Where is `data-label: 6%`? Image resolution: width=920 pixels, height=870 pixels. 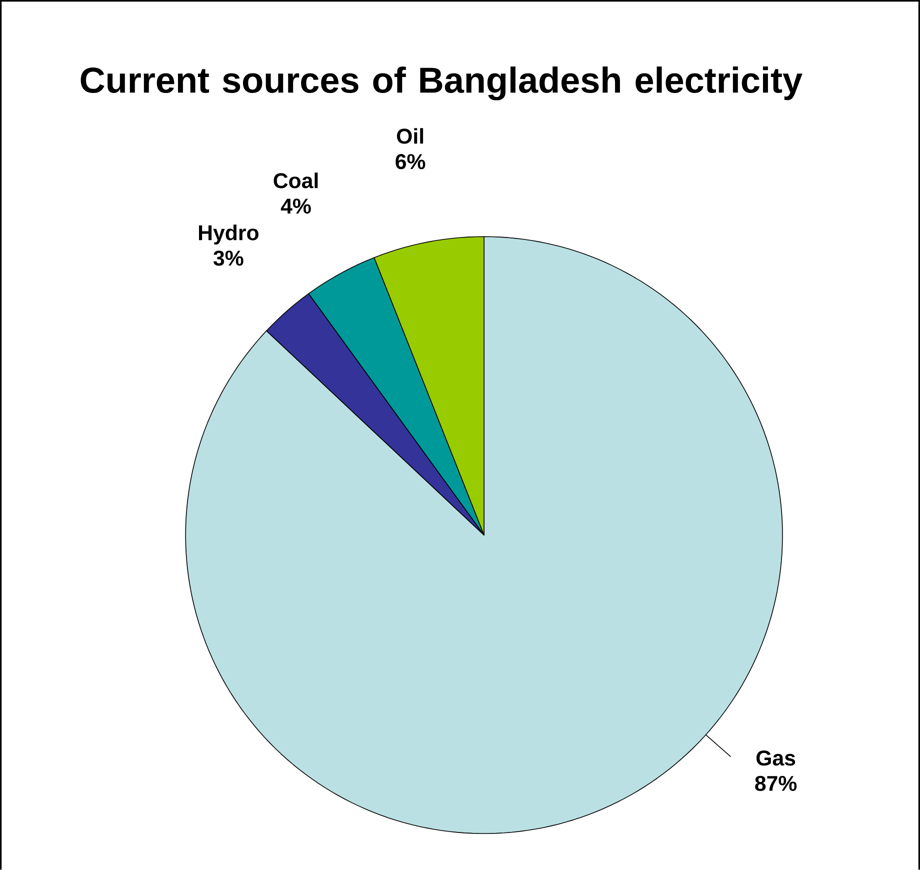
data-label: 6% is located at coordinates (411, 161).